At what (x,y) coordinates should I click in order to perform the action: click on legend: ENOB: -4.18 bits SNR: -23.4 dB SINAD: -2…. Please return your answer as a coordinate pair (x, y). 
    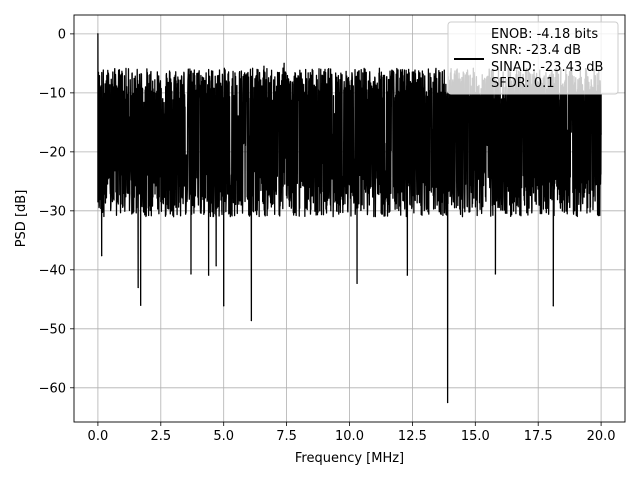
    Looking at the image, I should click on (533, 58).